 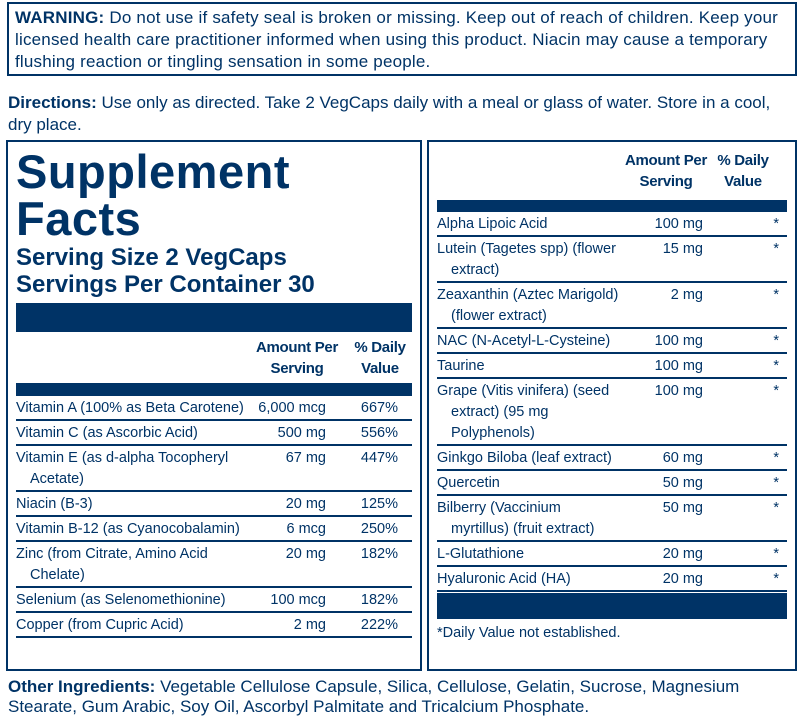 What do you see at coordinates (379, 458) in the screenshot?
I see `daily-value: 447%` at bounding box center [379, 458].